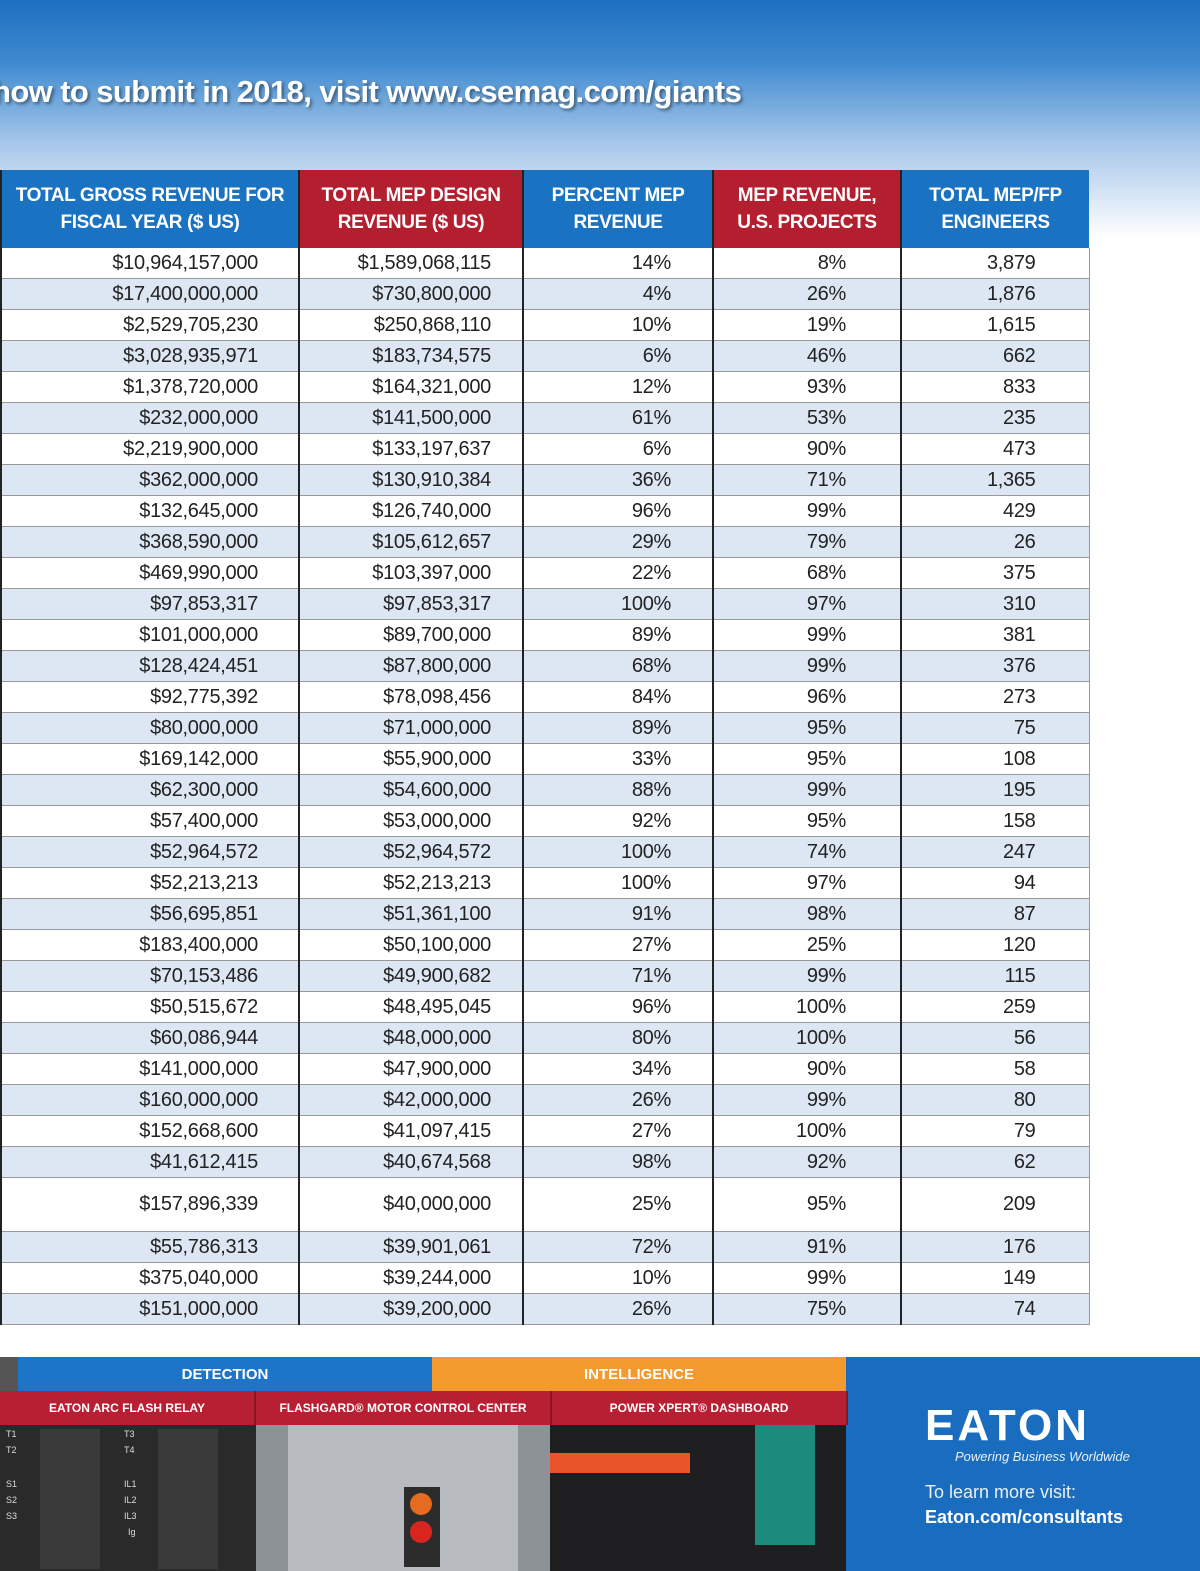 The image size is (1200, 1571). What do you see at coordinates (995, 356) in the screenshot?
I see `table-cell: 662` at bounding box center [995, 356].